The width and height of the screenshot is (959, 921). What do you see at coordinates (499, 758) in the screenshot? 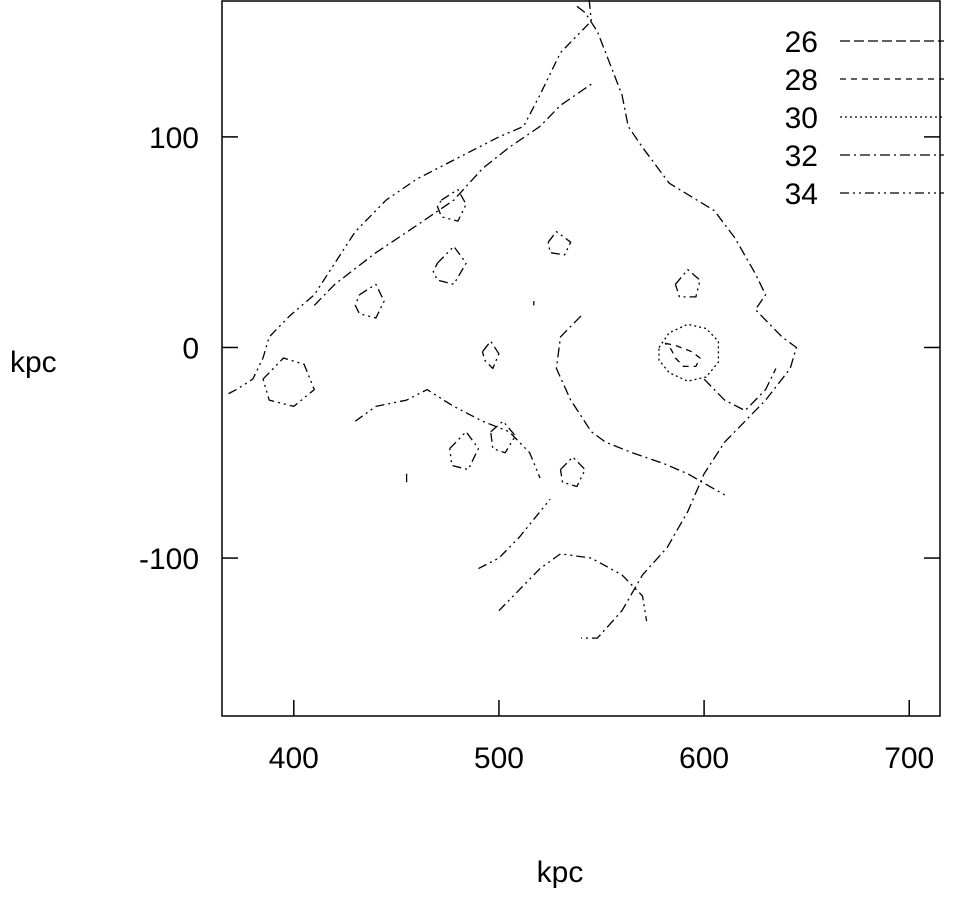
I see `x-tick-label: 500` at bounding box center [499, 758].